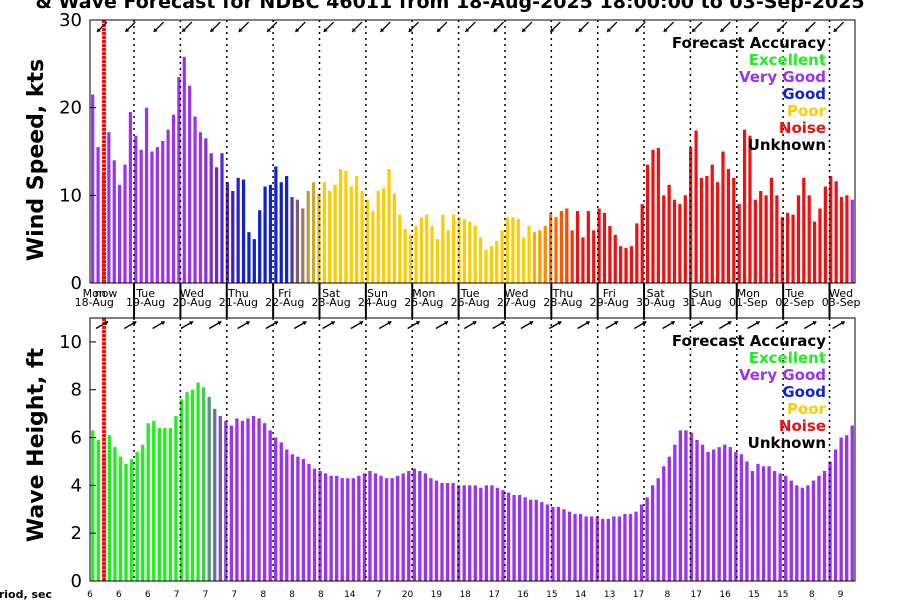 The width and height of the screenshot is (900, 600). I want to click on x-date-label: 18-Aug, so click(94, 302).